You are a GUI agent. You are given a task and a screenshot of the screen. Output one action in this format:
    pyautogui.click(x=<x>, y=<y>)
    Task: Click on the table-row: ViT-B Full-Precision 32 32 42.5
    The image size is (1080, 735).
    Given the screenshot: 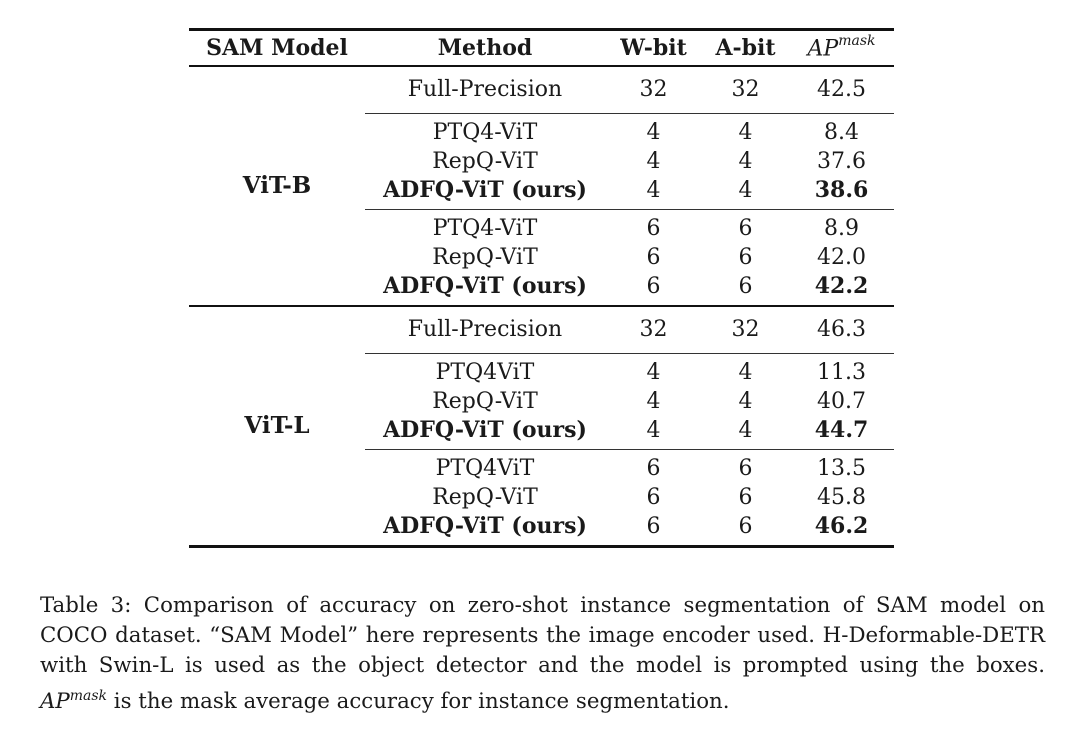 What is the action you would take?
    pyautogui.click(x=541, y=132)
    